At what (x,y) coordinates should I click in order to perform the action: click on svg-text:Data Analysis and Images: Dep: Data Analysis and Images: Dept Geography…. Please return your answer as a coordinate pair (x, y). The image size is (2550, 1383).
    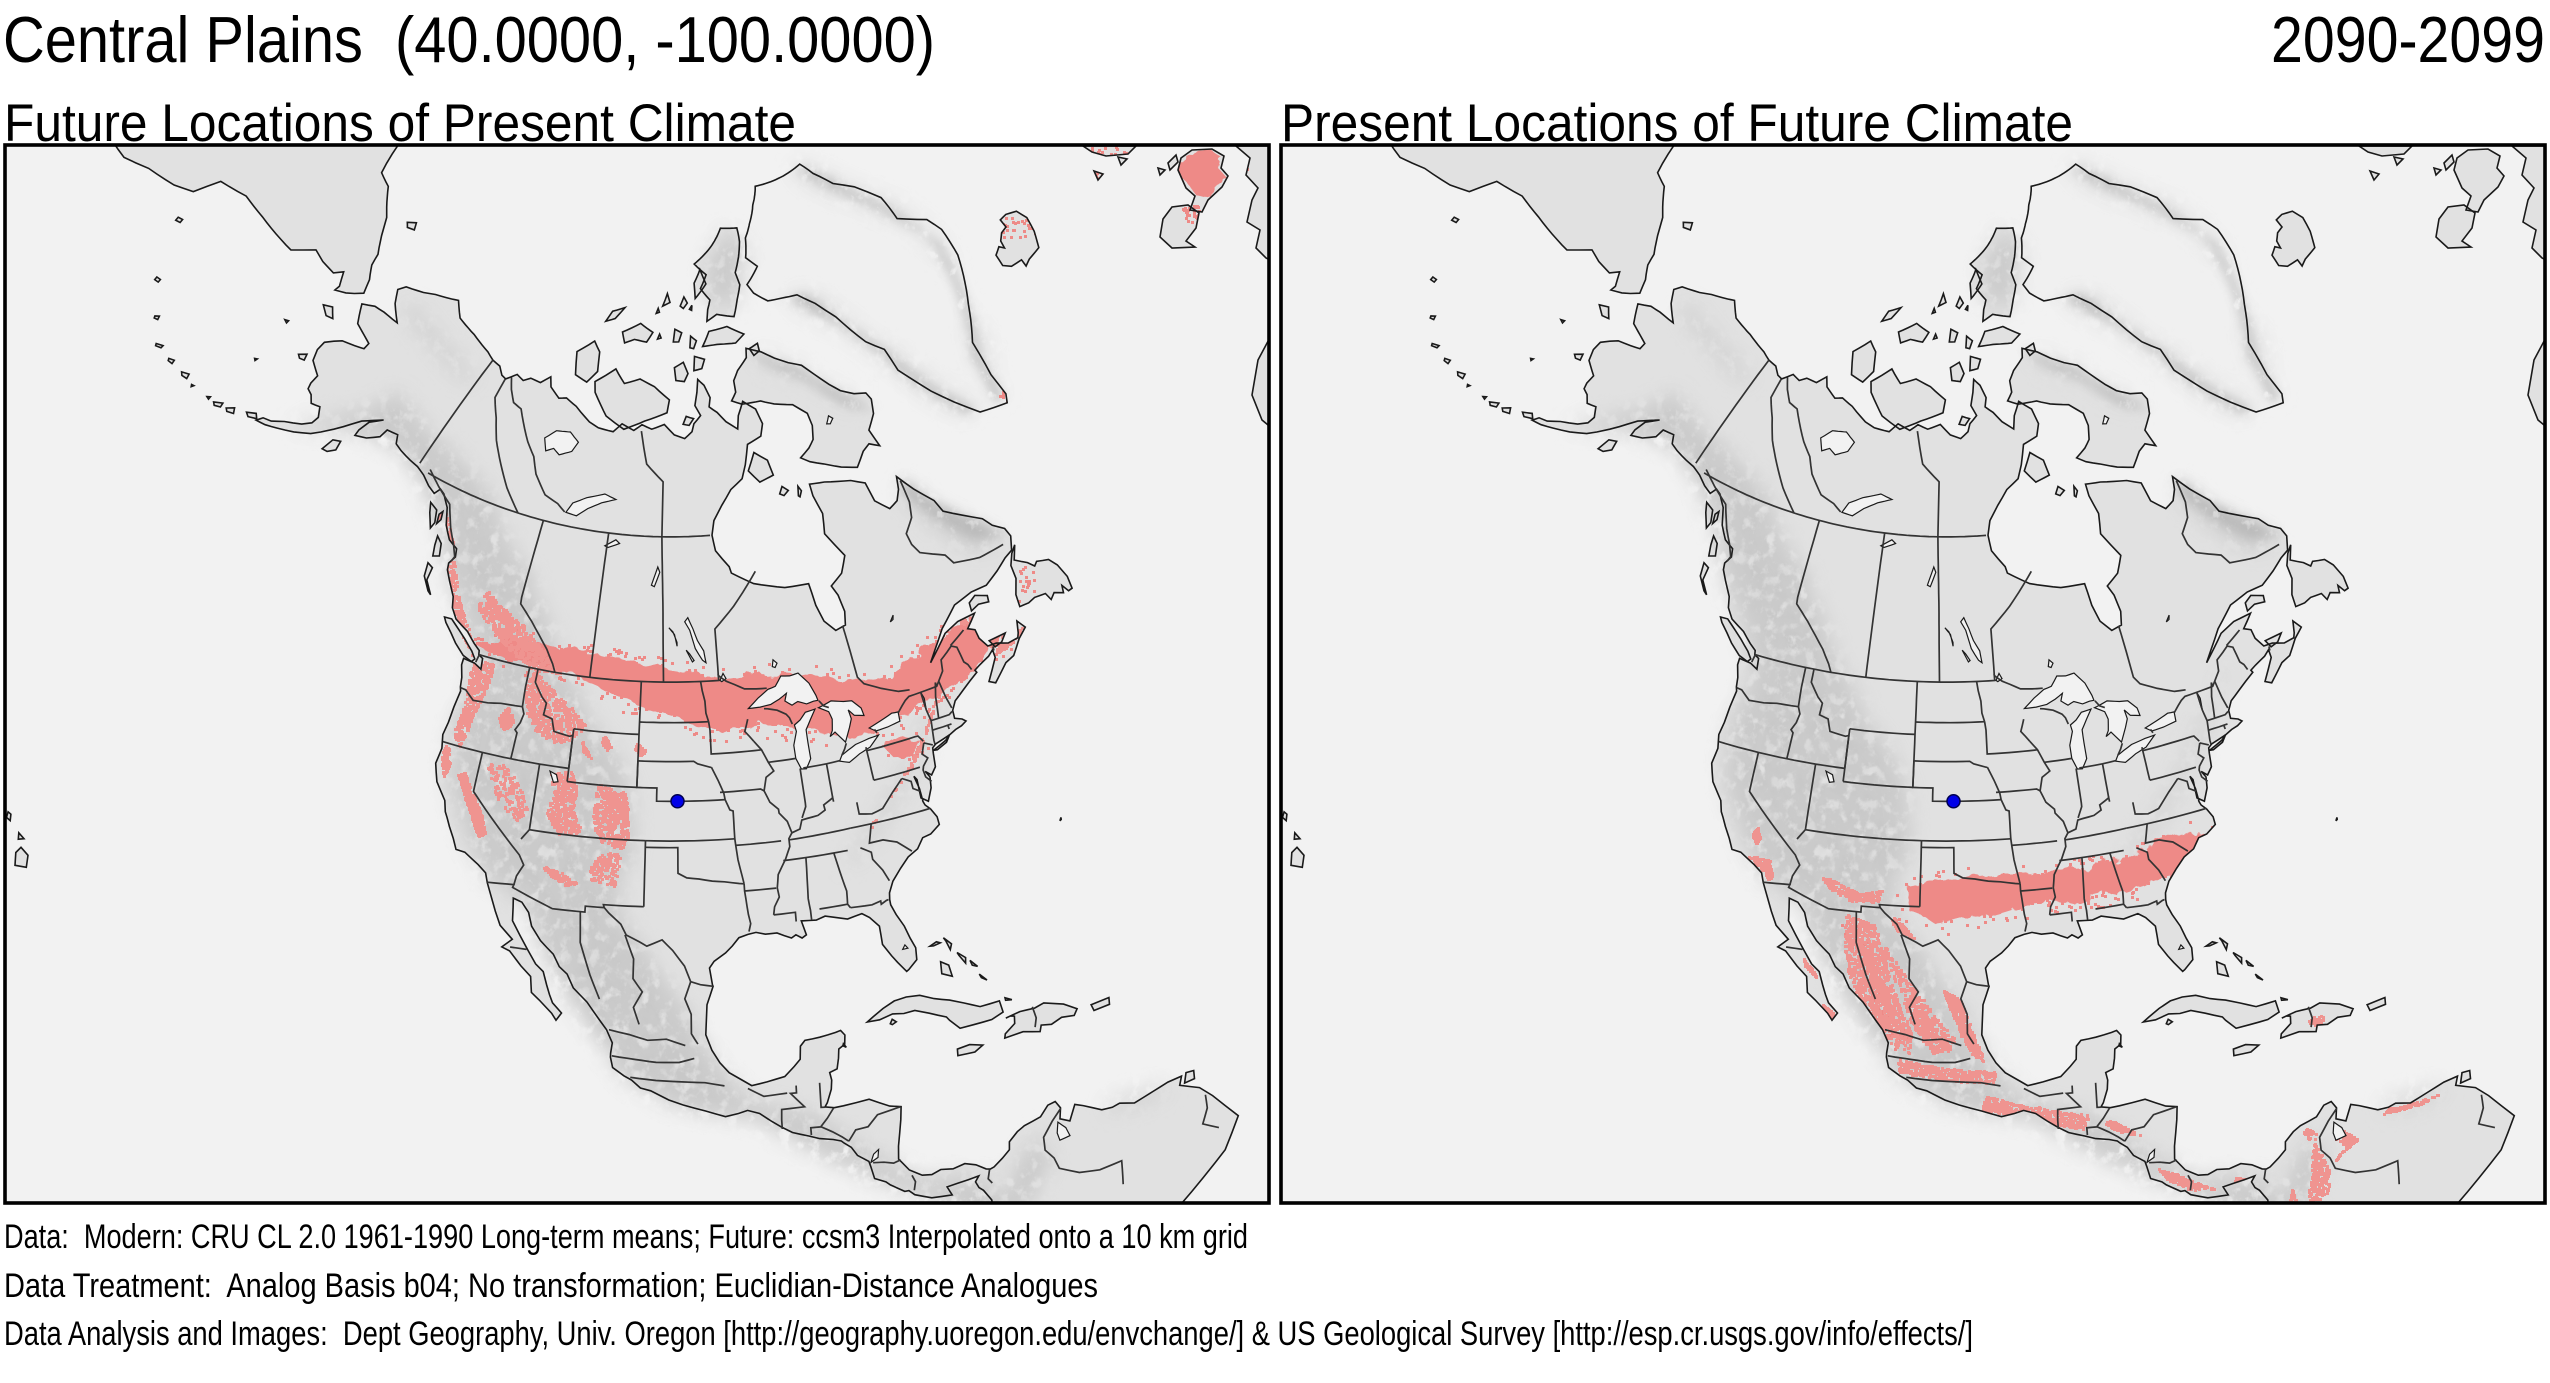
    Looking at the image, I should click on (988, 1334).